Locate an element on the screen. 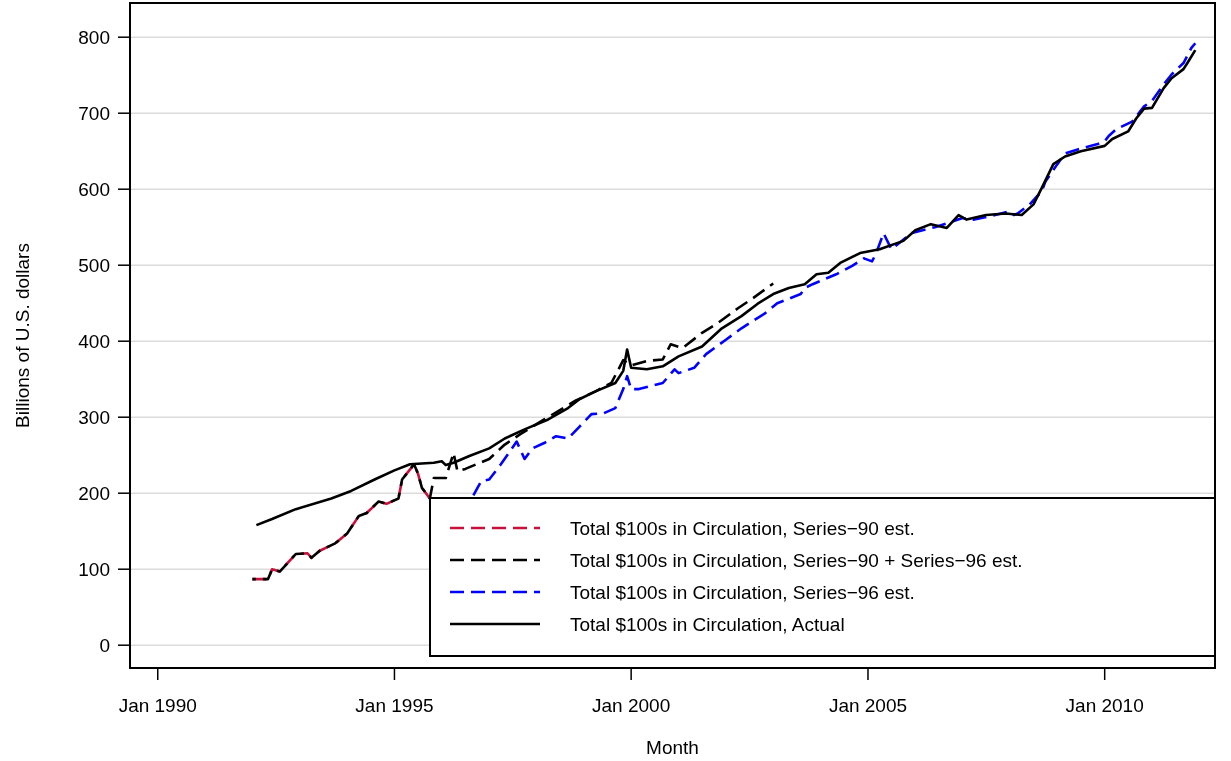  y-tick-label: 100 is located at coordinates (94, 569).